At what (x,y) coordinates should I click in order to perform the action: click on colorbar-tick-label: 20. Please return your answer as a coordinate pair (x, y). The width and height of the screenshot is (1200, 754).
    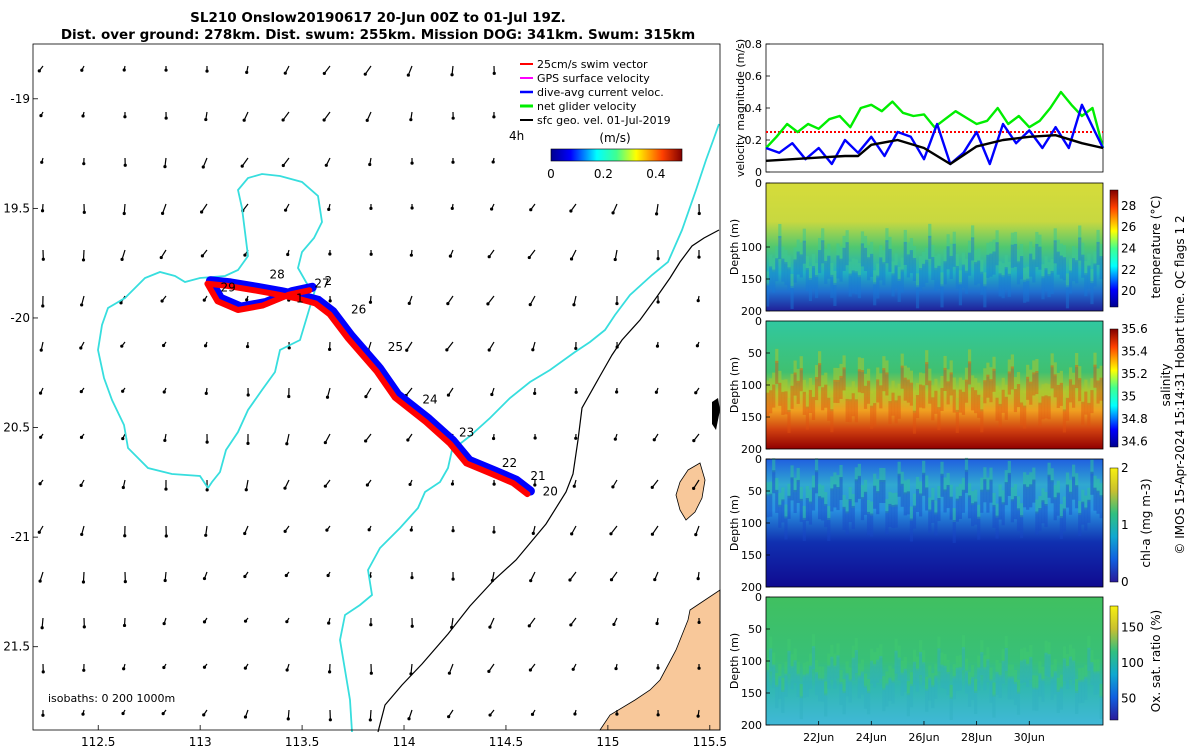
    Looking at the image, I should click on (1128, 291).